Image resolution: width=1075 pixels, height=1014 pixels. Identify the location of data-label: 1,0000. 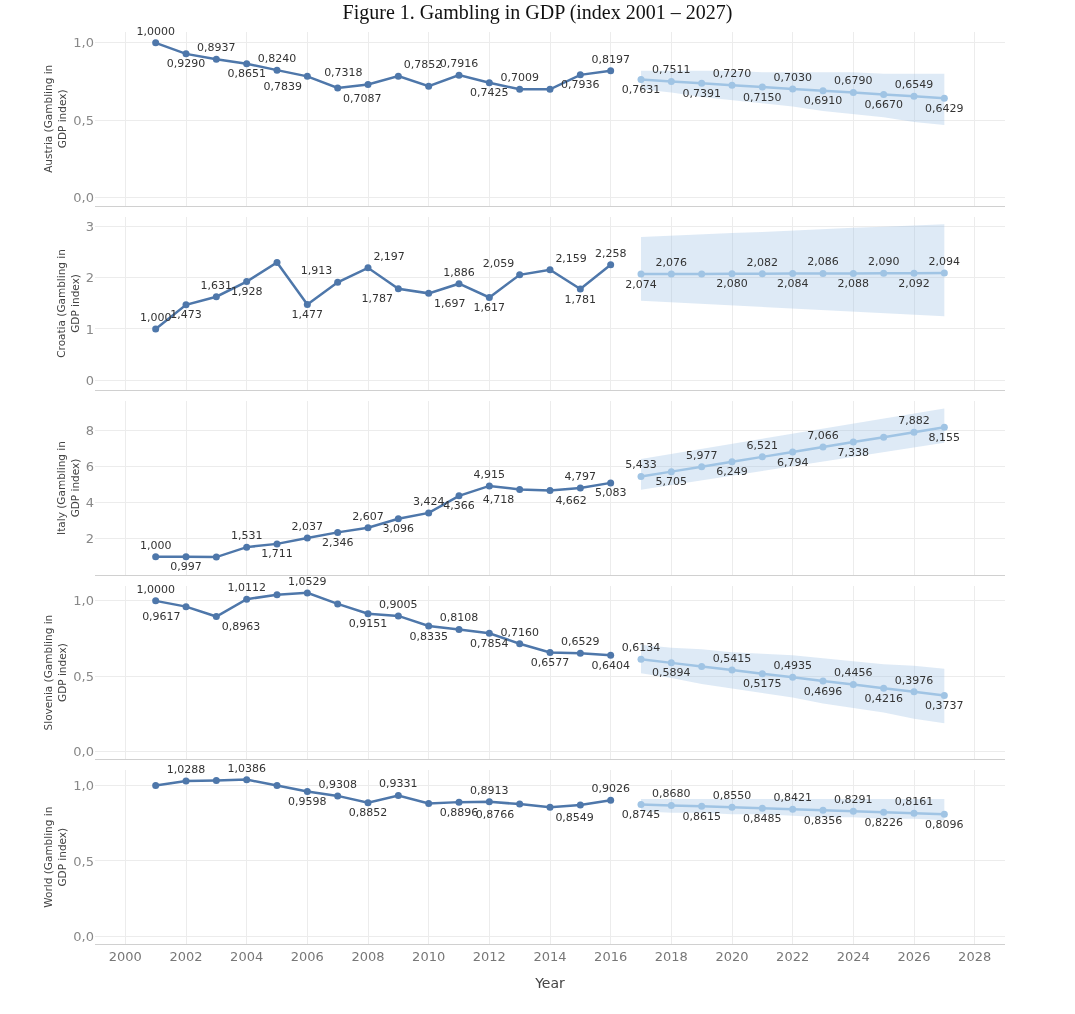
(155, 589).